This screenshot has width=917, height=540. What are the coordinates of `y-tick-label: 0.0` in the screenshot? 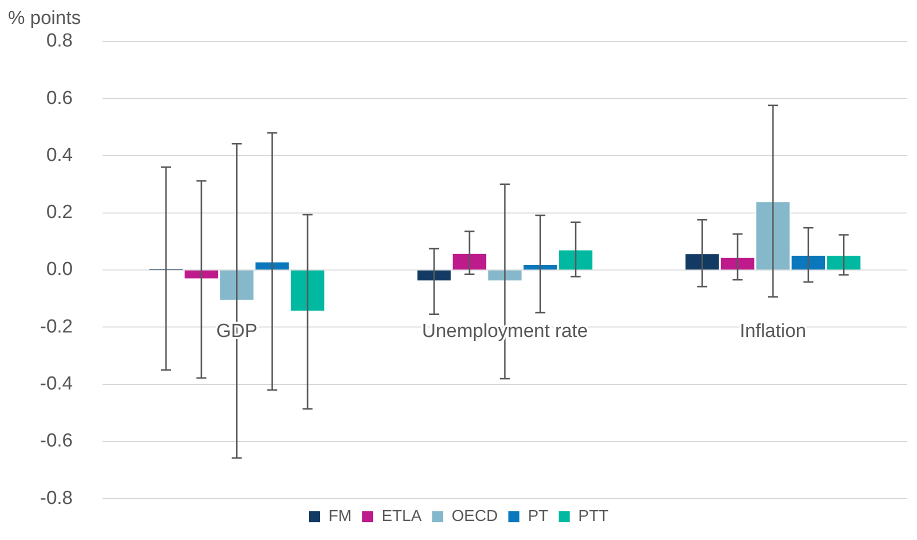 It's located at (59, 269).